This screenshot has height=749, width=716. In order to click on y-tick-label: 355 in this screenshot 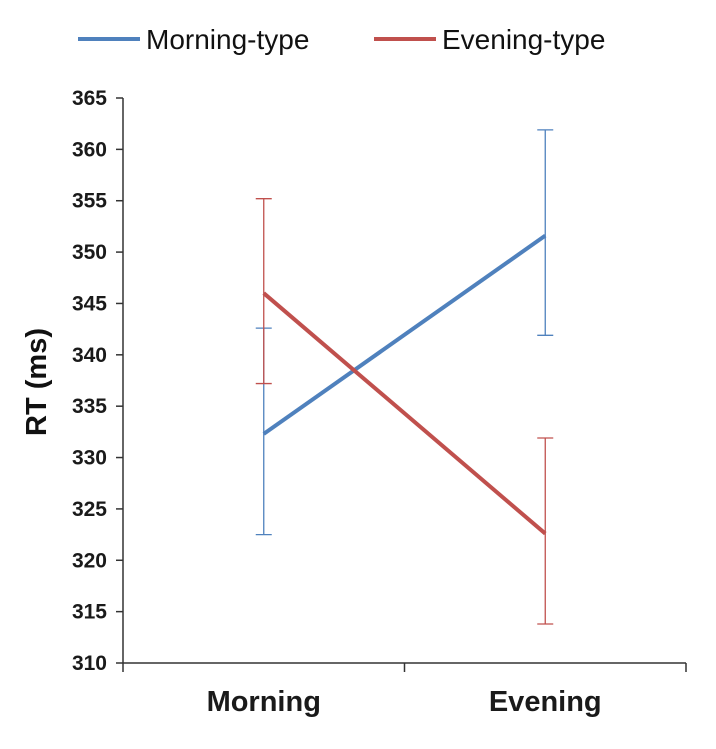, I will do `click(89, 201)`.